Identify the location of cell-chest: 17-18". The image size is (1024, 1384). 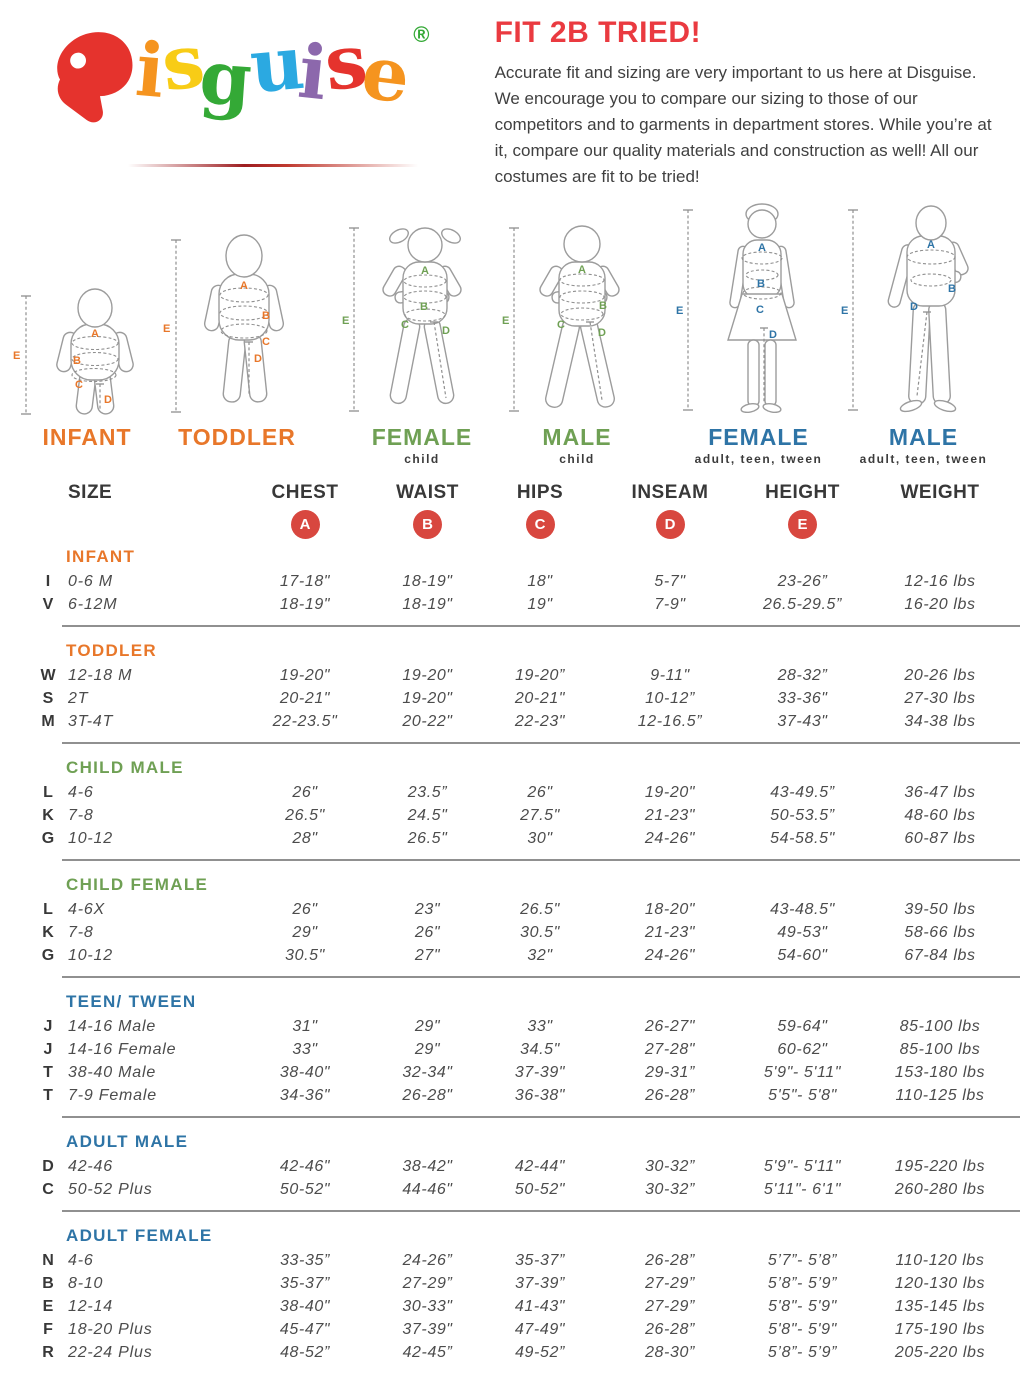
(305, 581).